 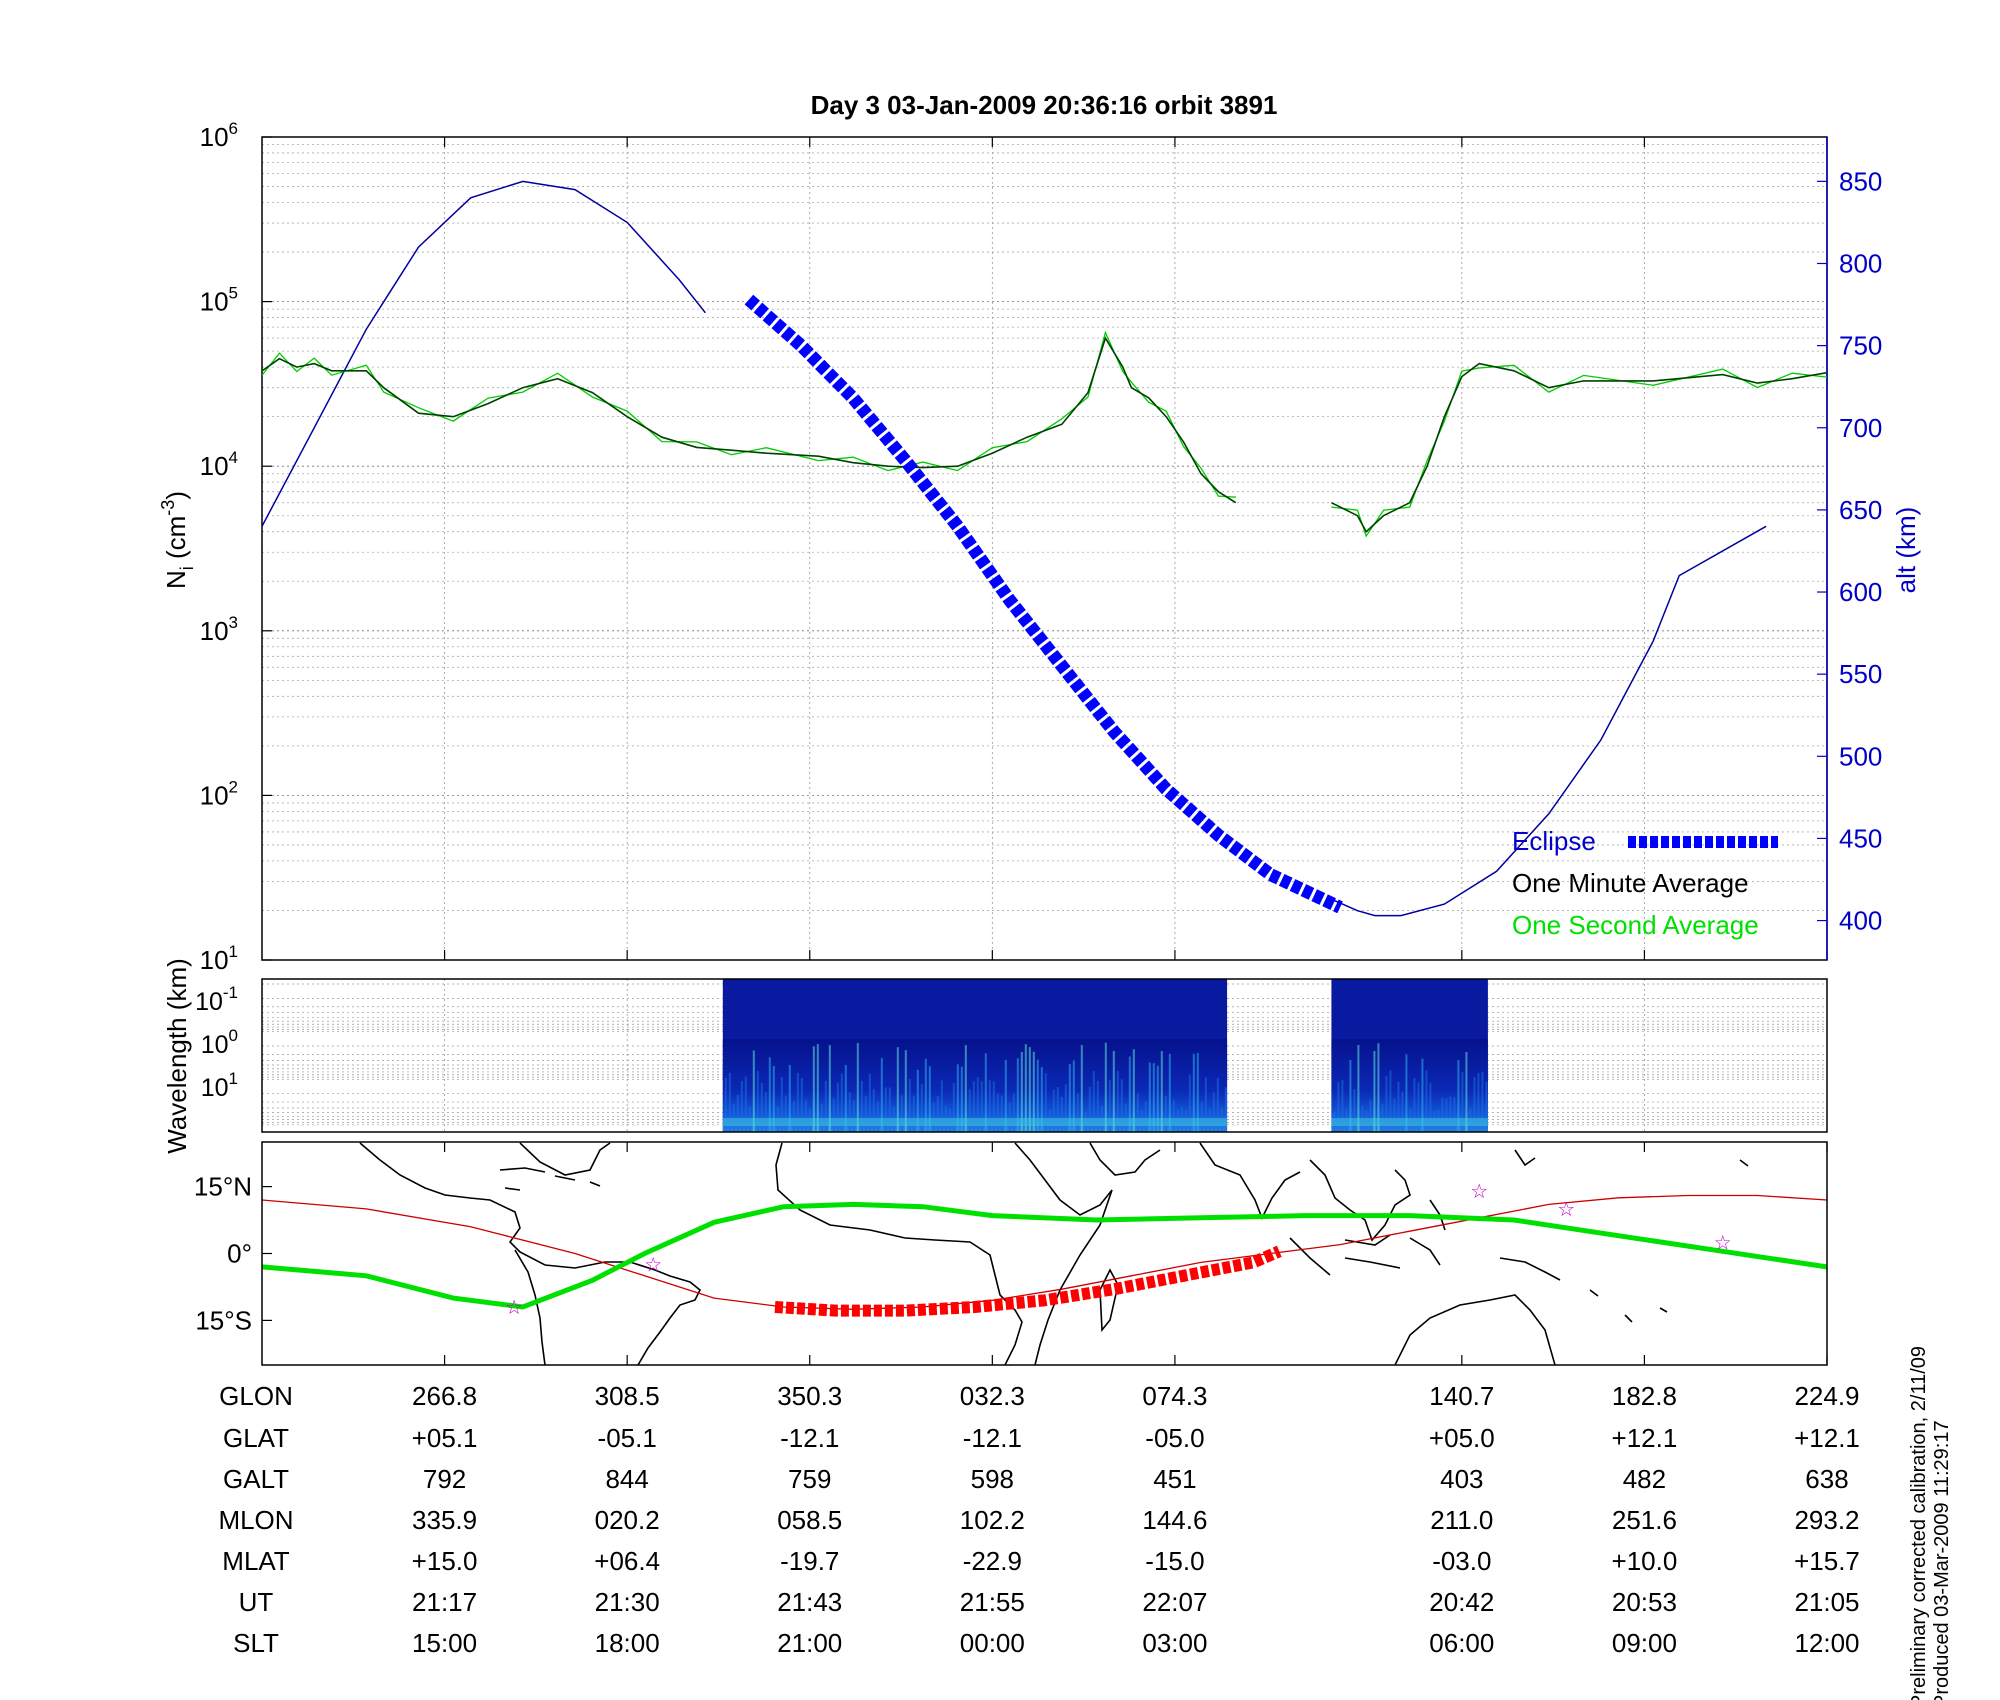 What do you see at coordinates (1461, 1520) in the screenshot?
I see `table-cell: 211.0` at bounding box center [1461, 1520].